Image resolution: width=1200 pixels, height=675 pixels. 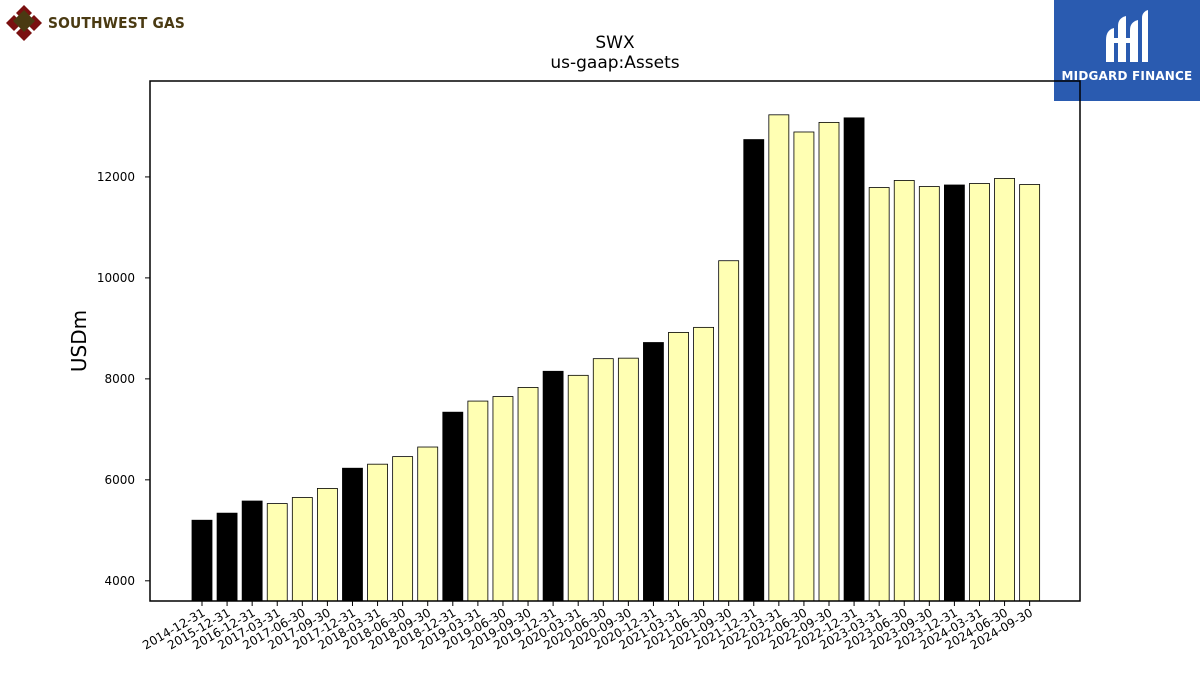 What do you see at coordinates (79, 341) in the screenshot?
I see `y-axis-label: USDm` at bounding box center [79, 341].